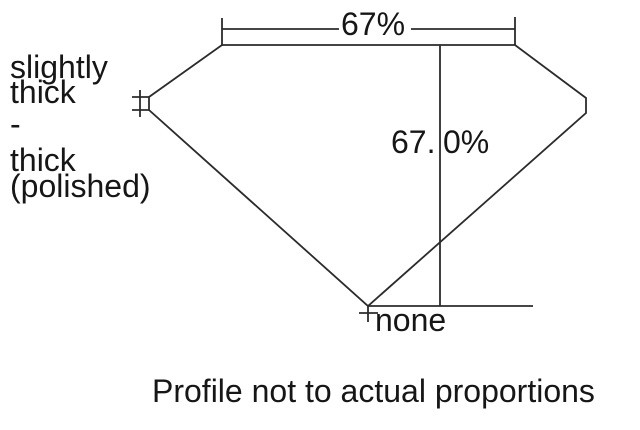  Describe the element at coordinates (59, 67) in the screenshot. I see `girdle-thickness-label: slightly` at that location.